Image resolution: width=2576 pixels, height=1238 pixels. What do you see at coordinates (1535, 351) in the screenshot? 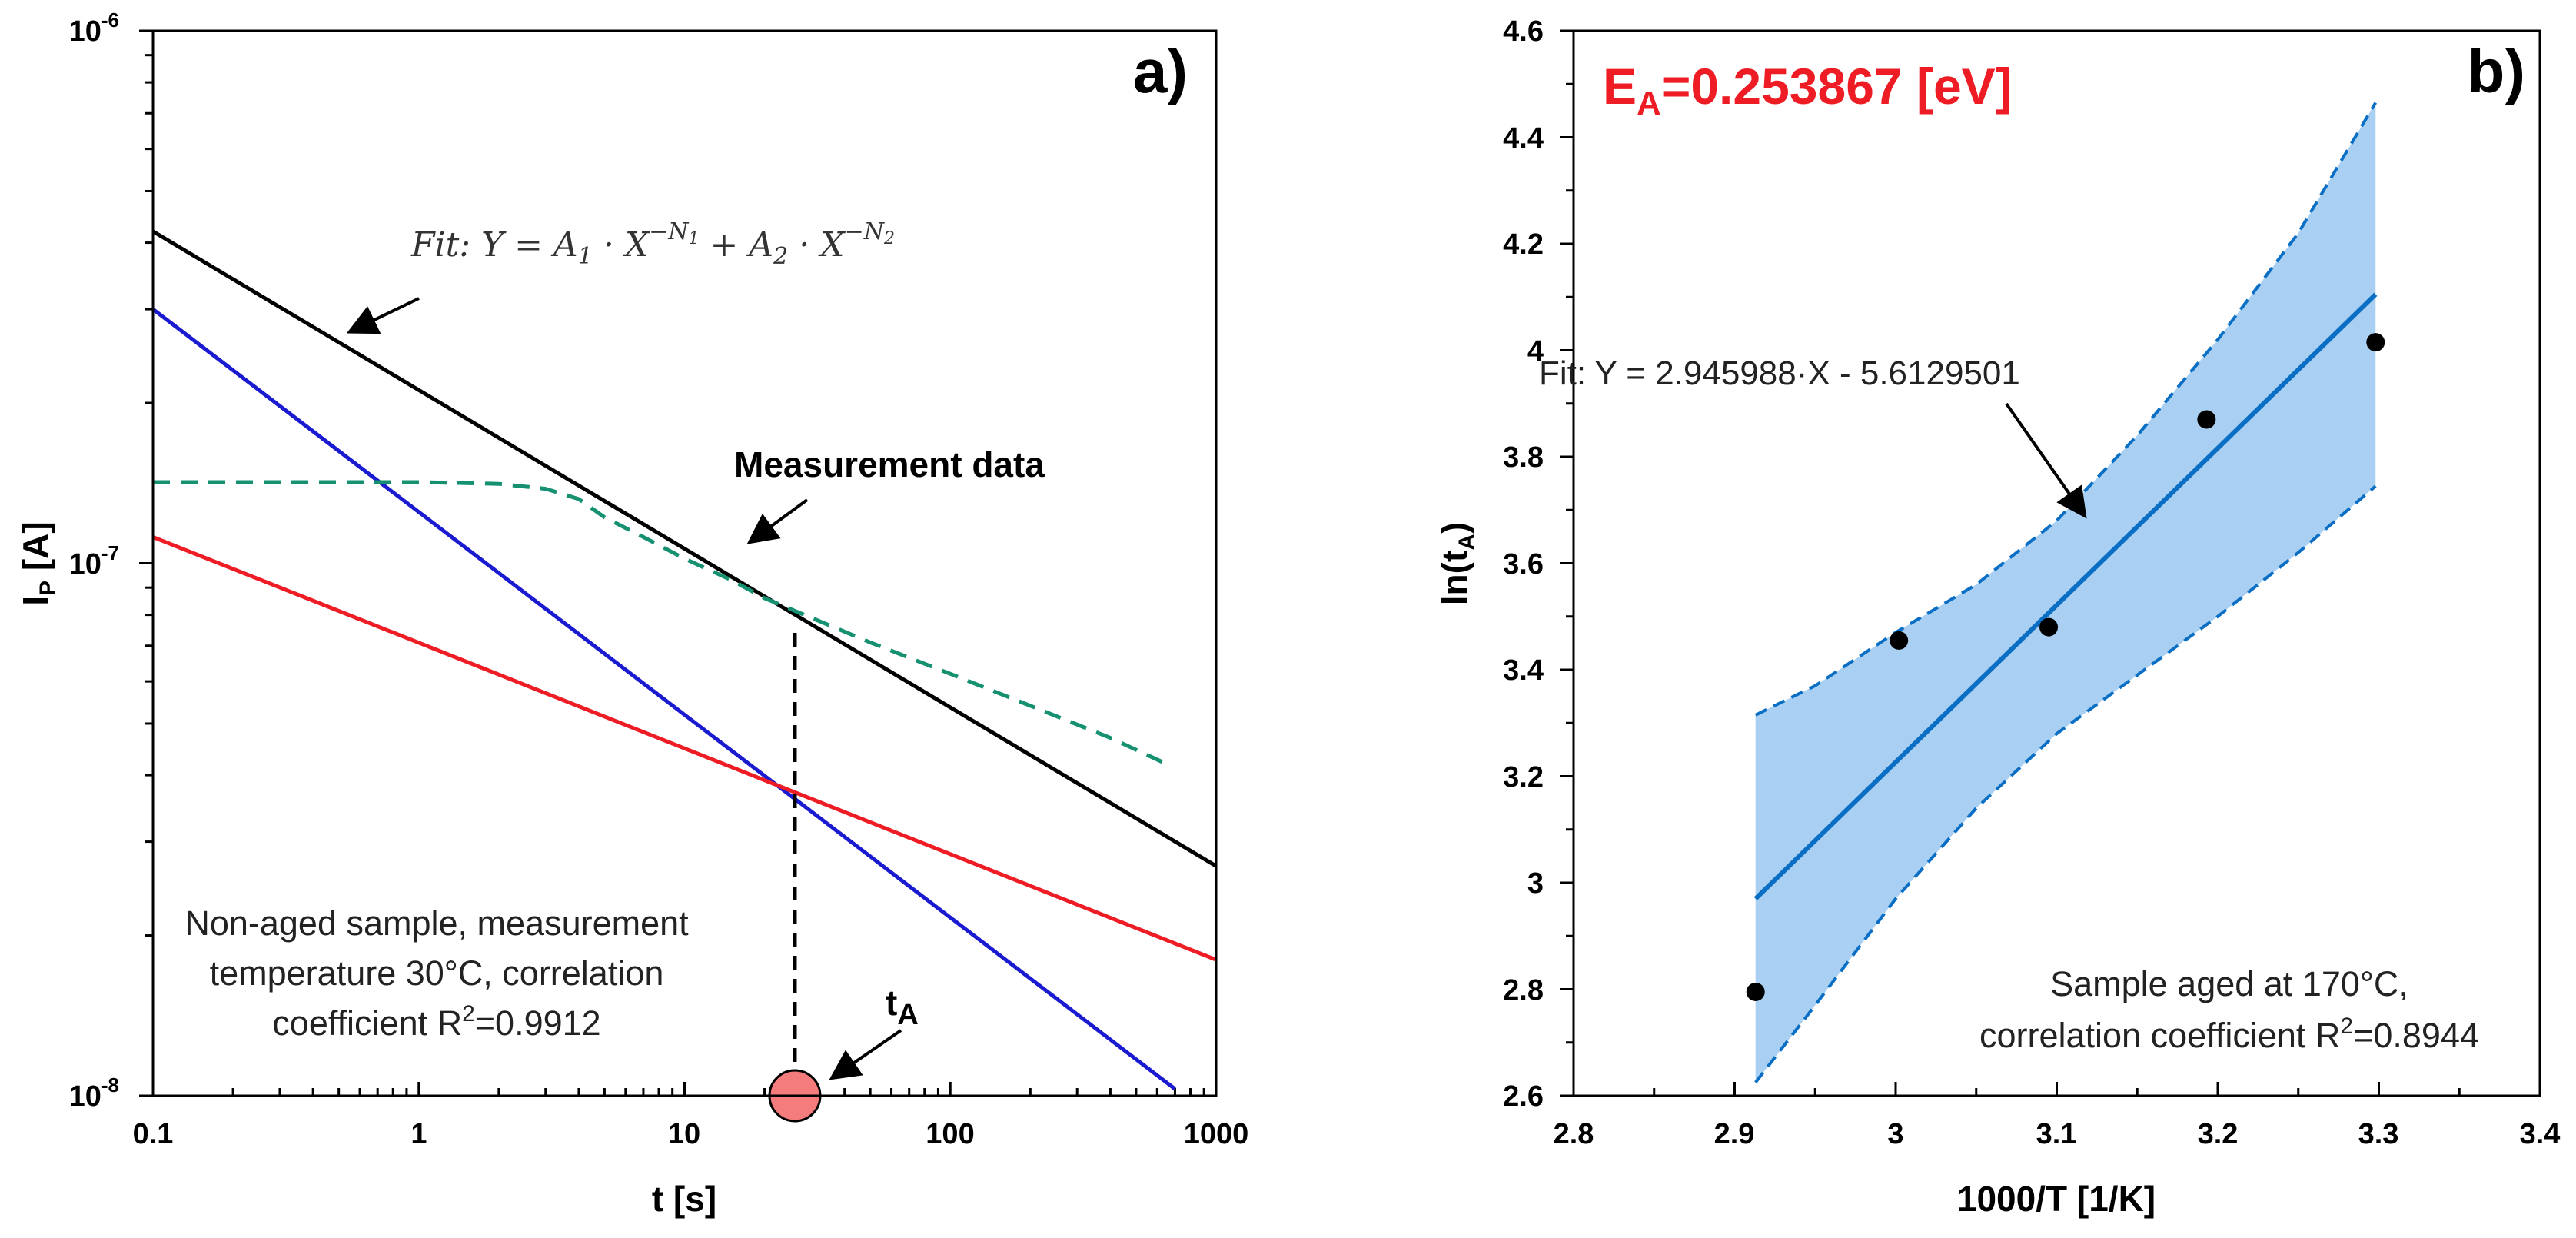
I see `ytick-label: 4` at bounding box center [1535, 351].